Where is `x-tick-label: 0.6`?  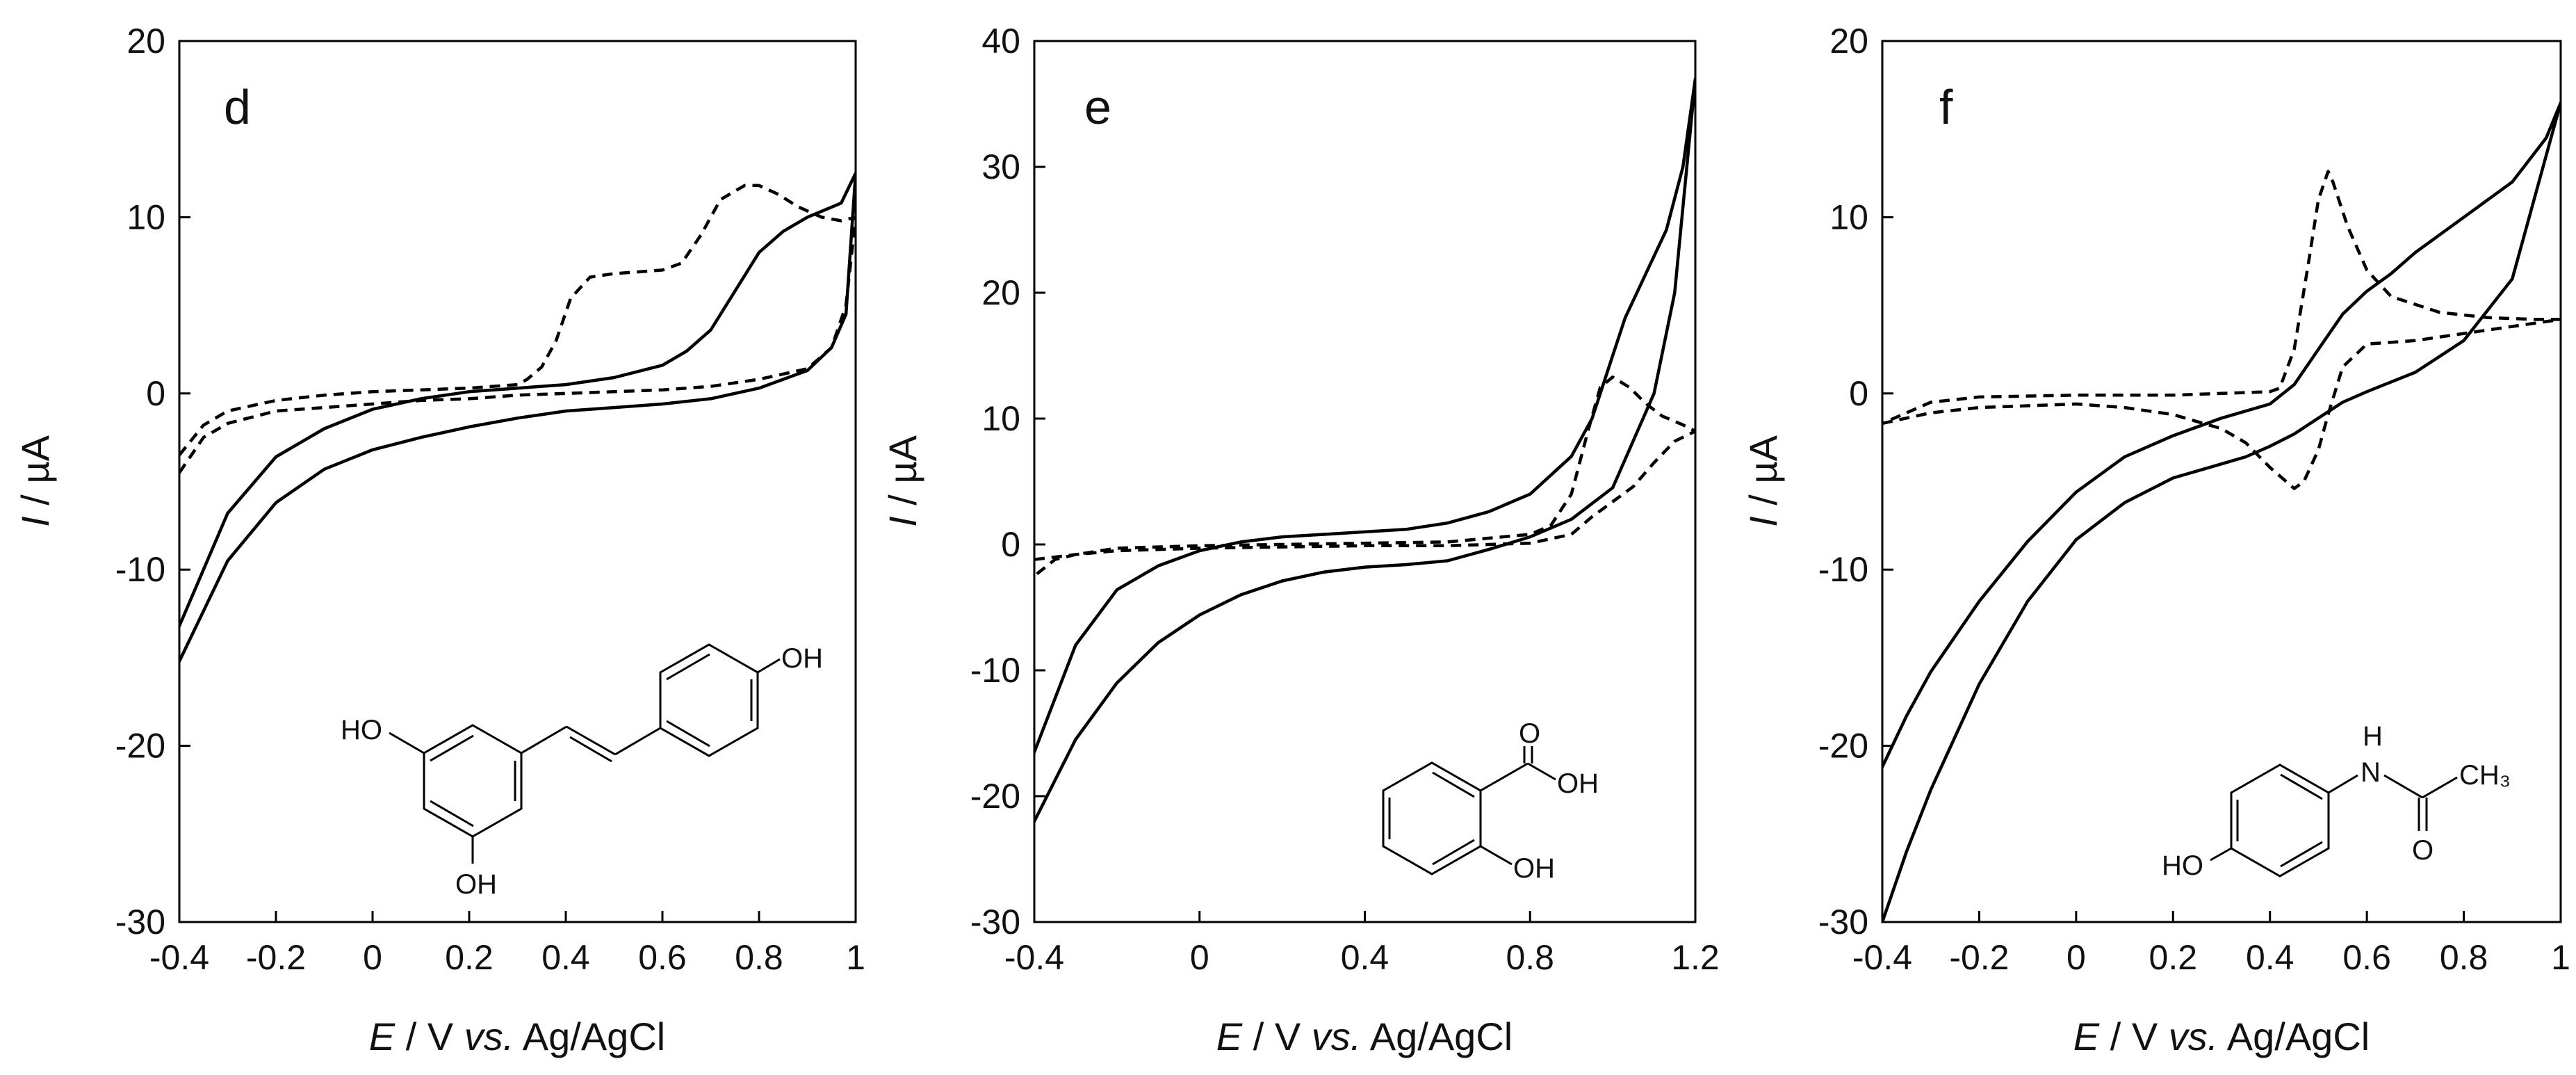 x-tick-label: 0.6 is located at coordinates (662, 958).